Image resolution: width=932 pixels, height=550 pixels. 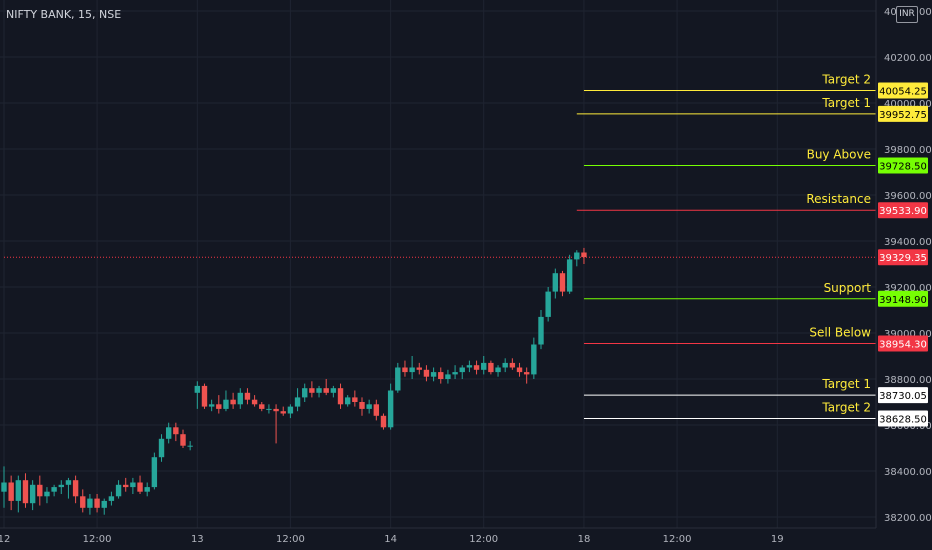 What do you see at coordinates (838, 199) in the screenshot?
I see `level-name: Resistance` at bounding box center [838, 199].